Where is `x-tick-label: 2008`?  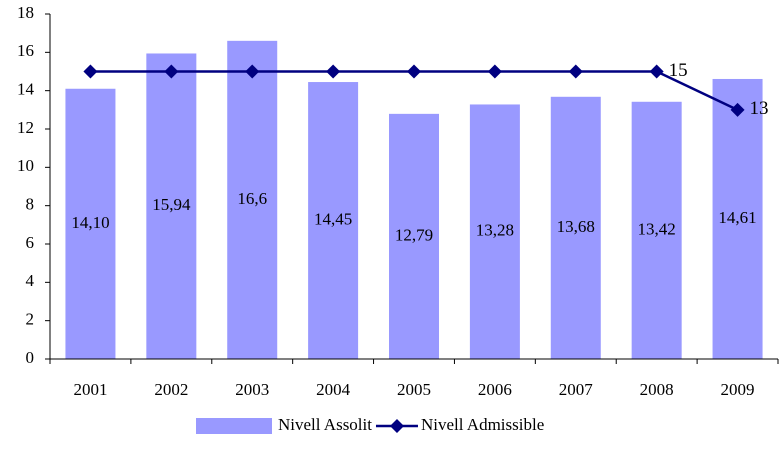
x-tick-label: 2008 is located at coordinates (657, 389).